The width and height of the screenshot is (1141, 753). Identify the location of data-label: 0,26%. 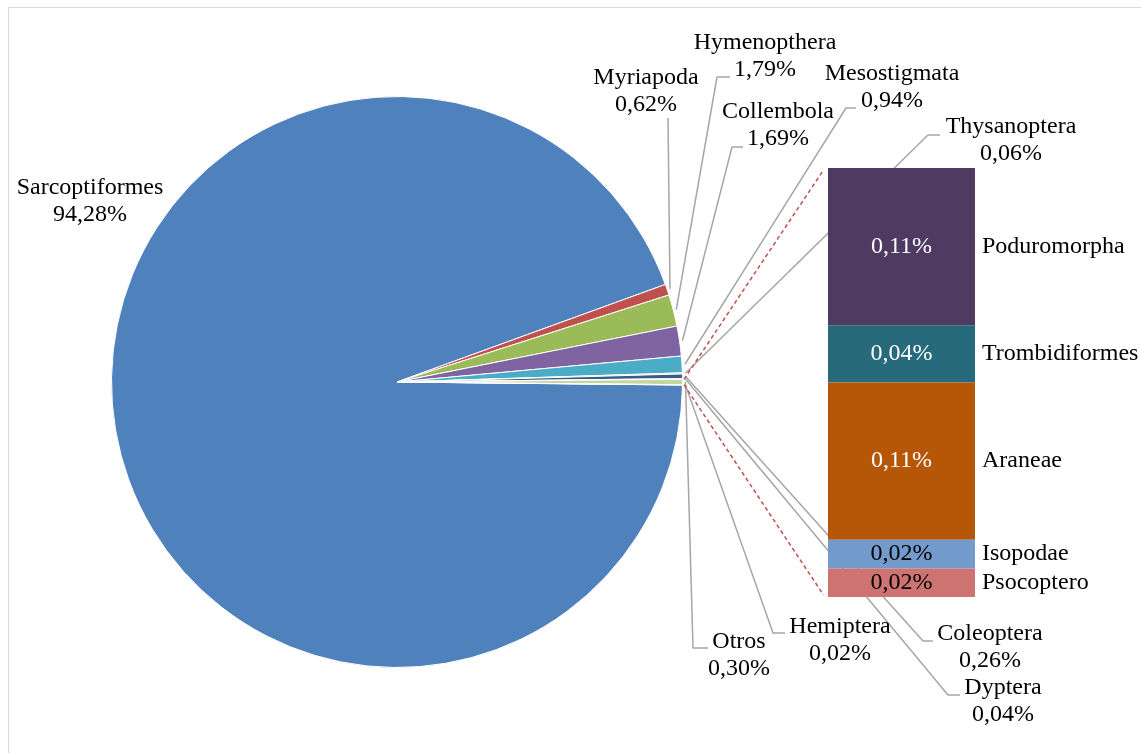
(990, 659).